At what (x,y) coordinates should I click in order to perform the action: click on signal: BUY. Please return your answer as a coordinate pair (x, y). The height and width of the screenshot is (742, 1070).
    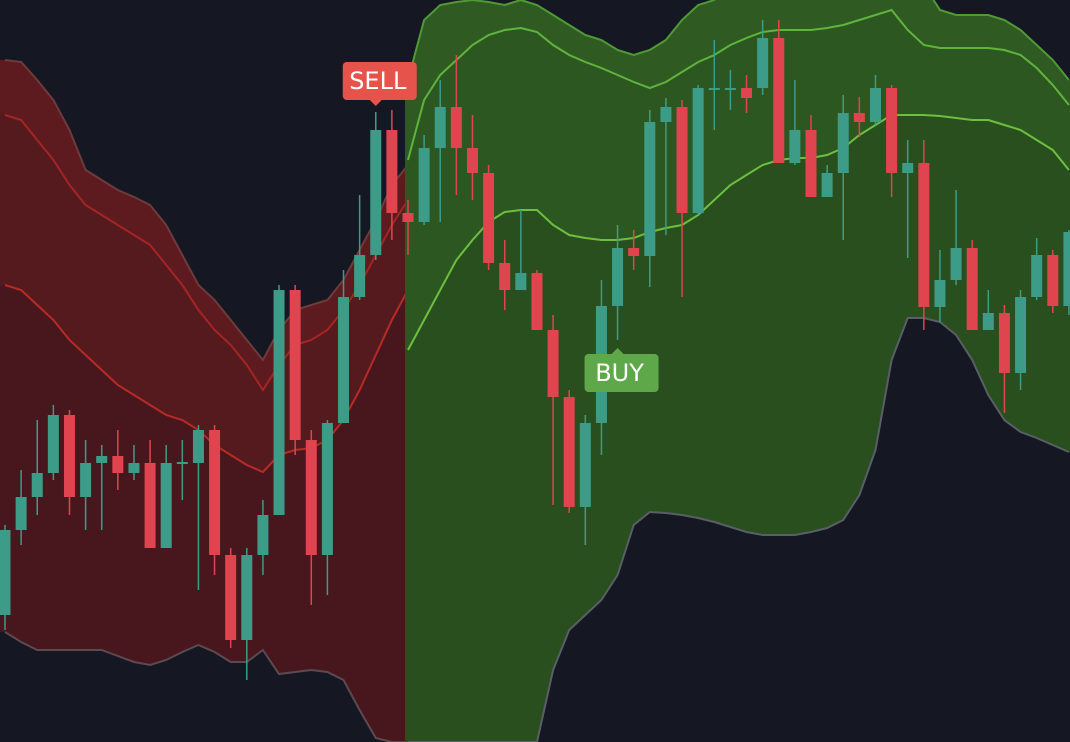
    Looking at the image, I should click on (621, 370).